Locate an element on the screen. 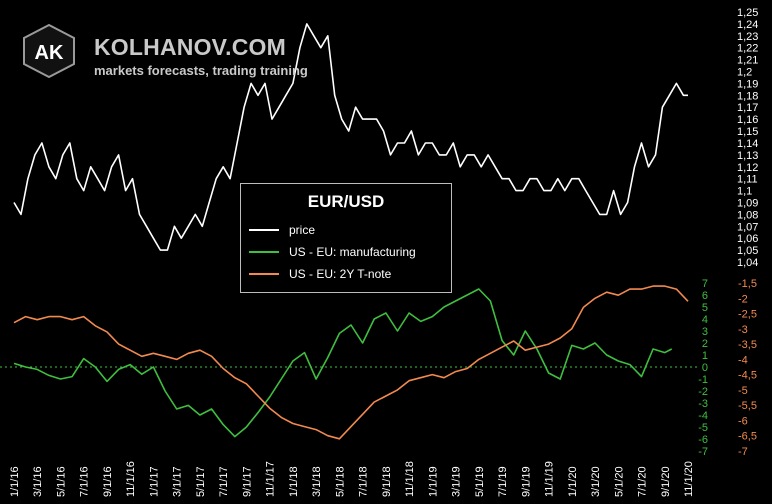  date-tick-label: 7/1/17 is located at coordinates (224, 481).